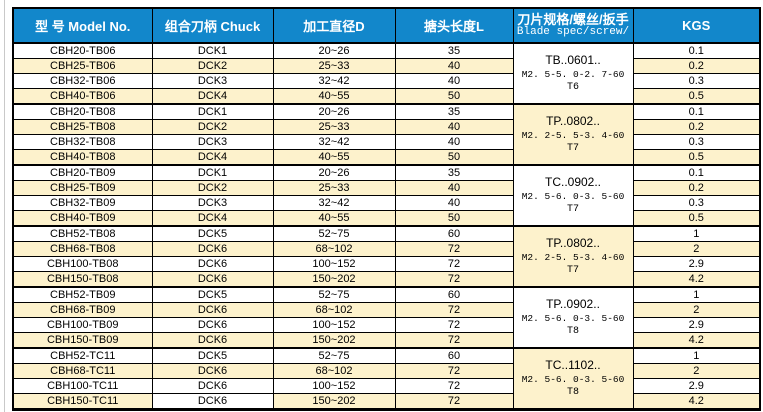  What do you see at coordinates (212, 355) in the screenshot?
I see `cell-chuck: DCK5` at bounding box center [212, 355].